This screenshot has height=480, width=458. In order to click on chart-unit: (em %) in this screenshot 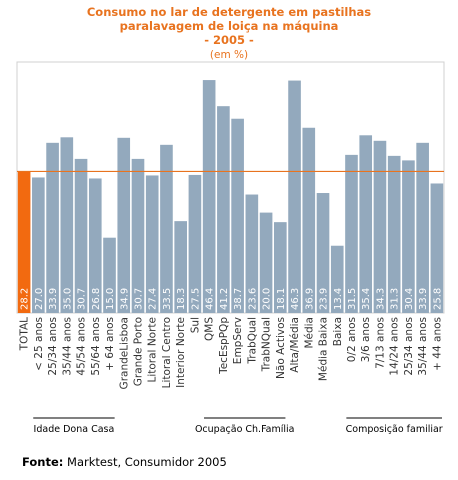, I will do `click(229, 55)`.